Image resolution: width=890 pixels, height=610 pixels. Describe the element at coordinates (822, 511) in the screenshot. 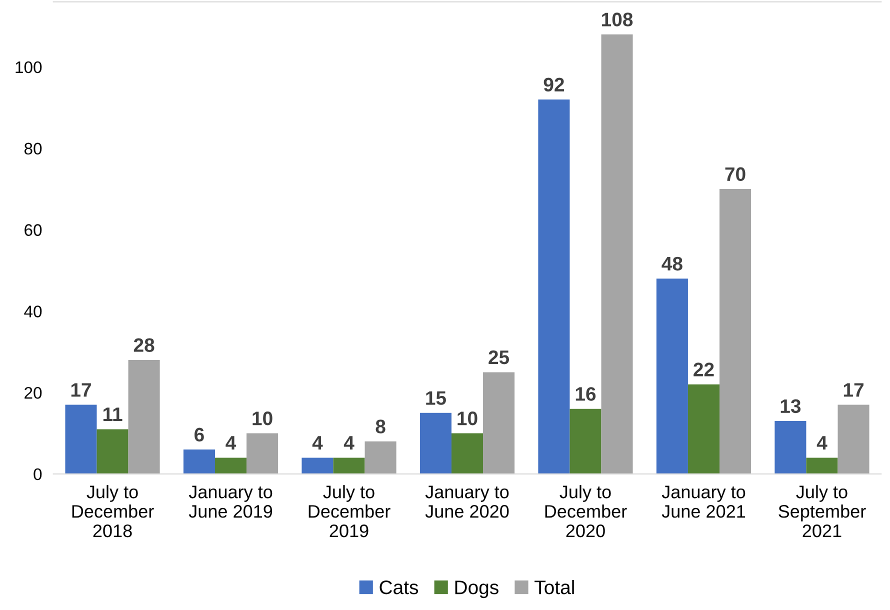

I see `x-tick-label: July to September 2021` at that location.